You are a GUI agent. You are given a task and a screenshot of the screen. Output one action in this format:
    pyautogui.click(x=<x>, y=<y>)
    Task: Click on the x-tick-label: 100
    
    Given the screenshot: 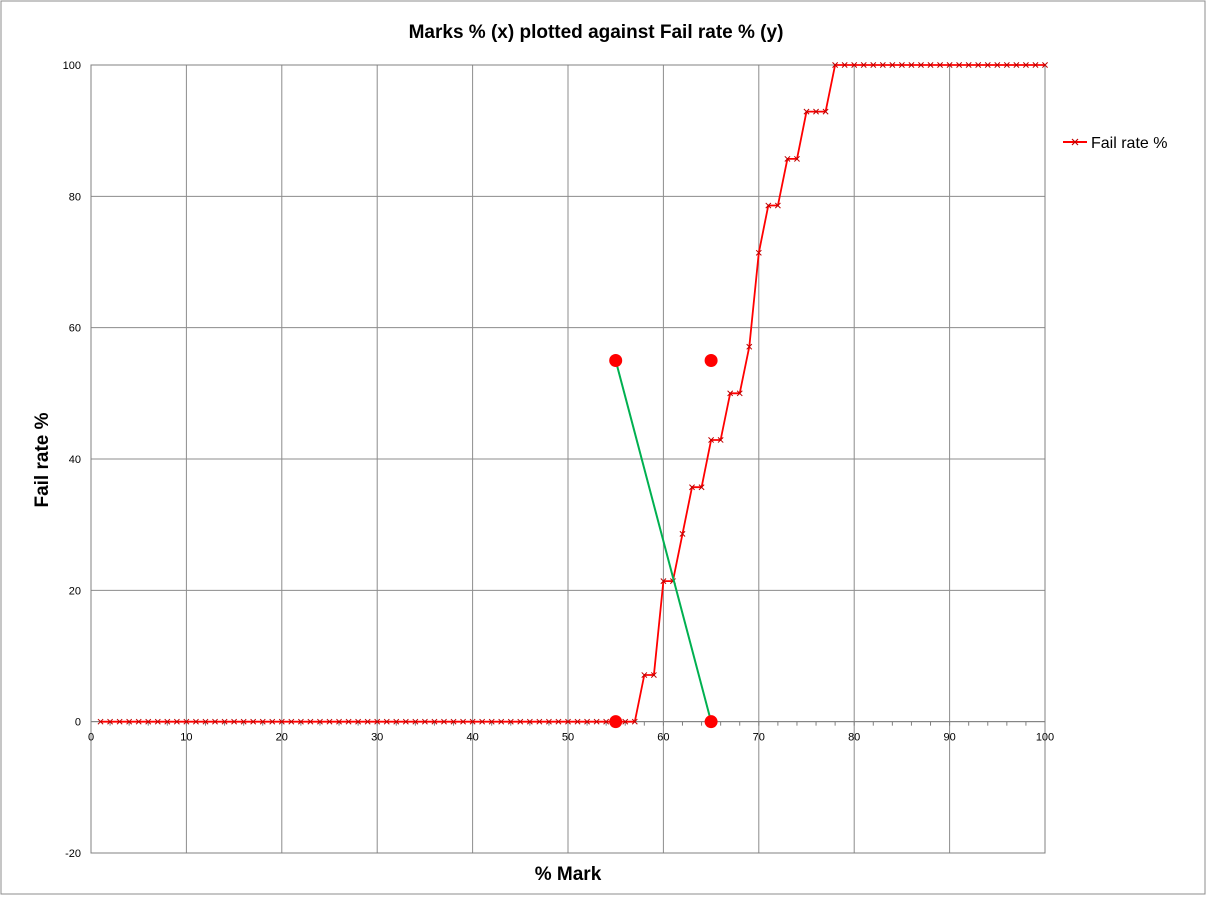 What is the action you would take?
    pyautogui.click(x=1045, y=738)
    